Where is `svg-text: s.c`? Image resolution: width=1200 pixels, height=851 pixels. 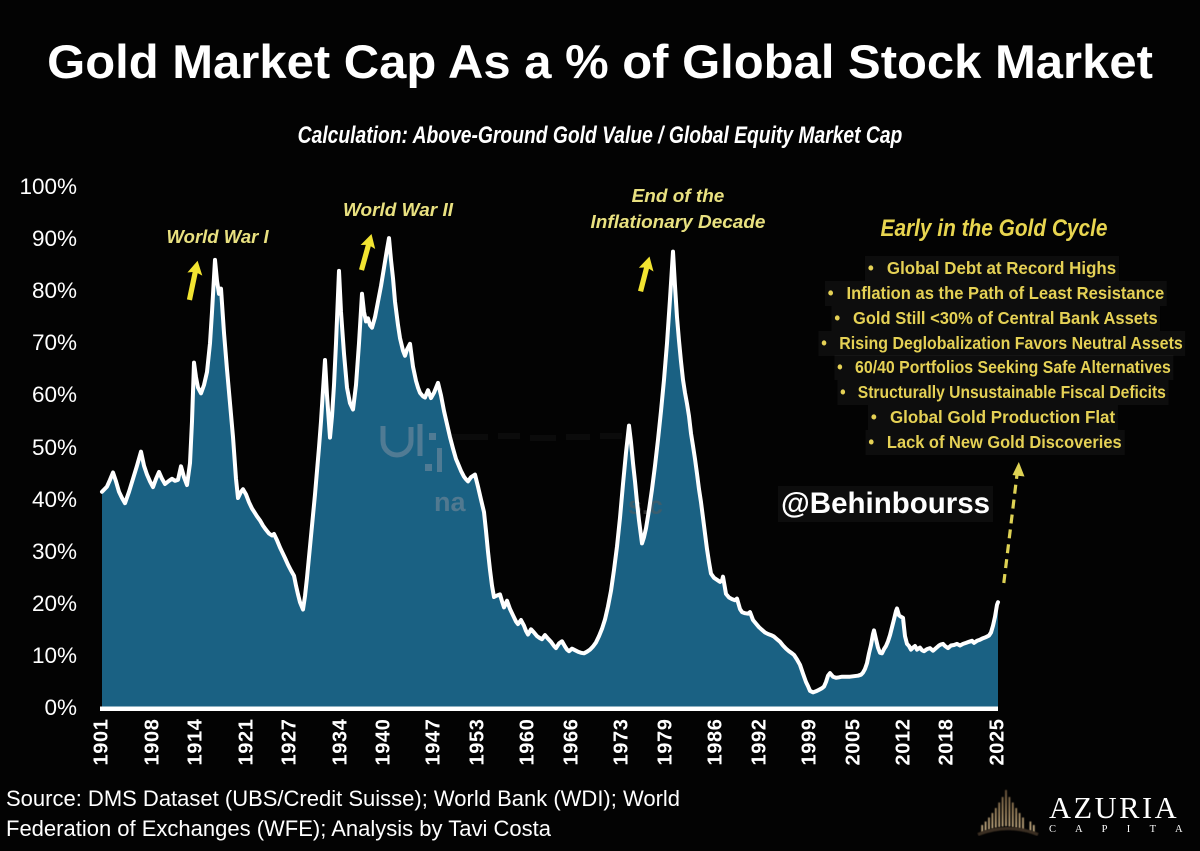
svg-text: s.c is located at coordinates (645, 506).